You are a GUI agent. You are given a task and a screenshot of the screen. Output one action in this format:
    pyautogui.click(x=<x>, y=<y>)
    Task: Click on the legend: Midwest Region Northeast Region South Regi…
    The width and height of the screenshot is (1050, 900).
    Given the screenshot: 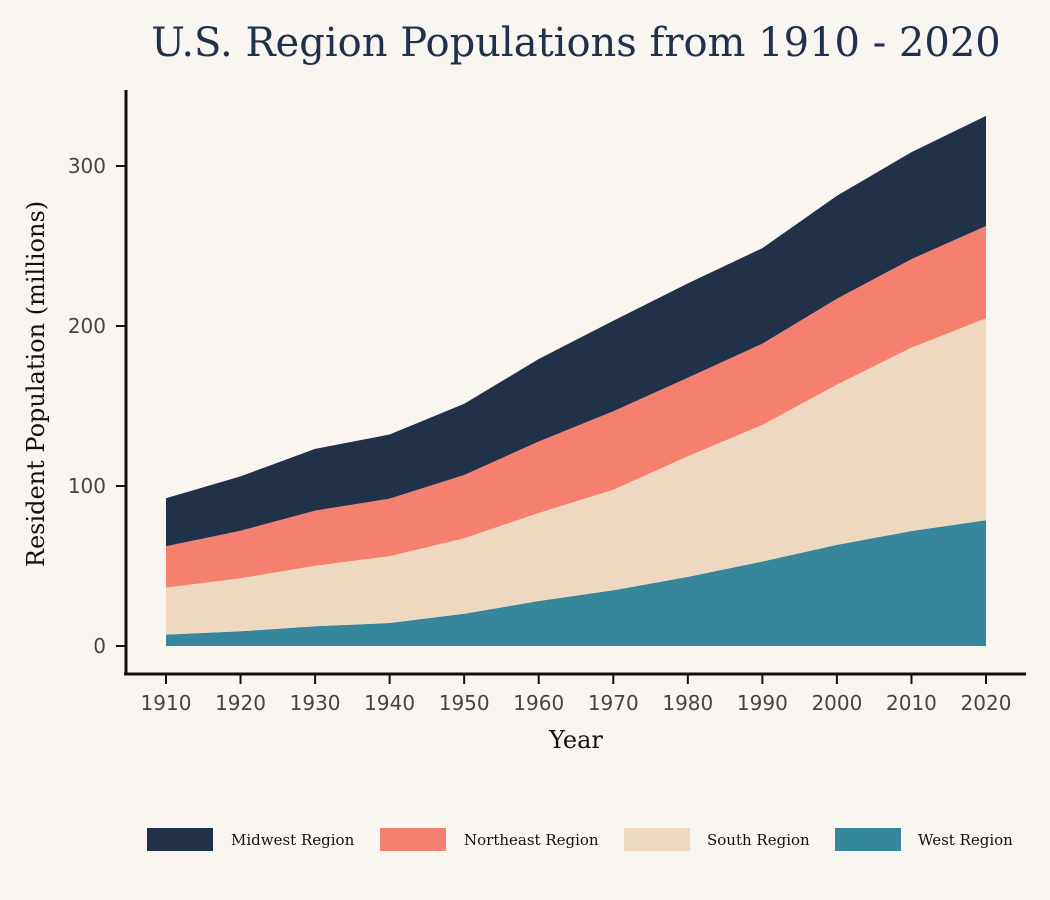 What is the action you would take?
    pyautogui.click(x=580, y=839)
    